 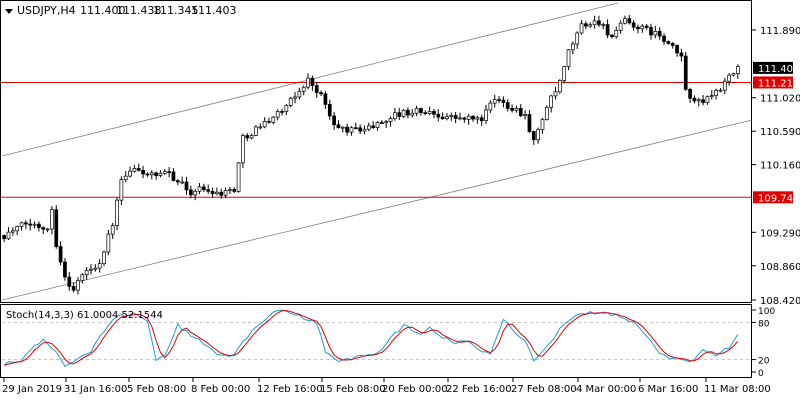 What do you see at coordinates (84, 315) in the screenshot?
I see `stoch-title: Stoch(14,3,3) 61.0004 52.1544` at bounding box center [84, 315].